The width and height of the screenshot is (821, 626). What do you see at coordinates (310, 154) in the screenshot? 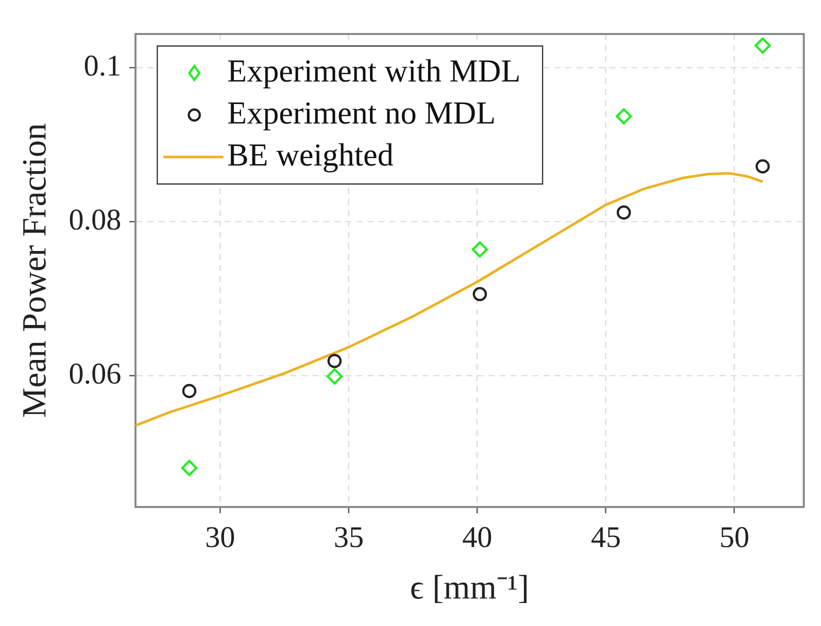
I see `legend-label: BE weighted` at bounding box center [310, 154].